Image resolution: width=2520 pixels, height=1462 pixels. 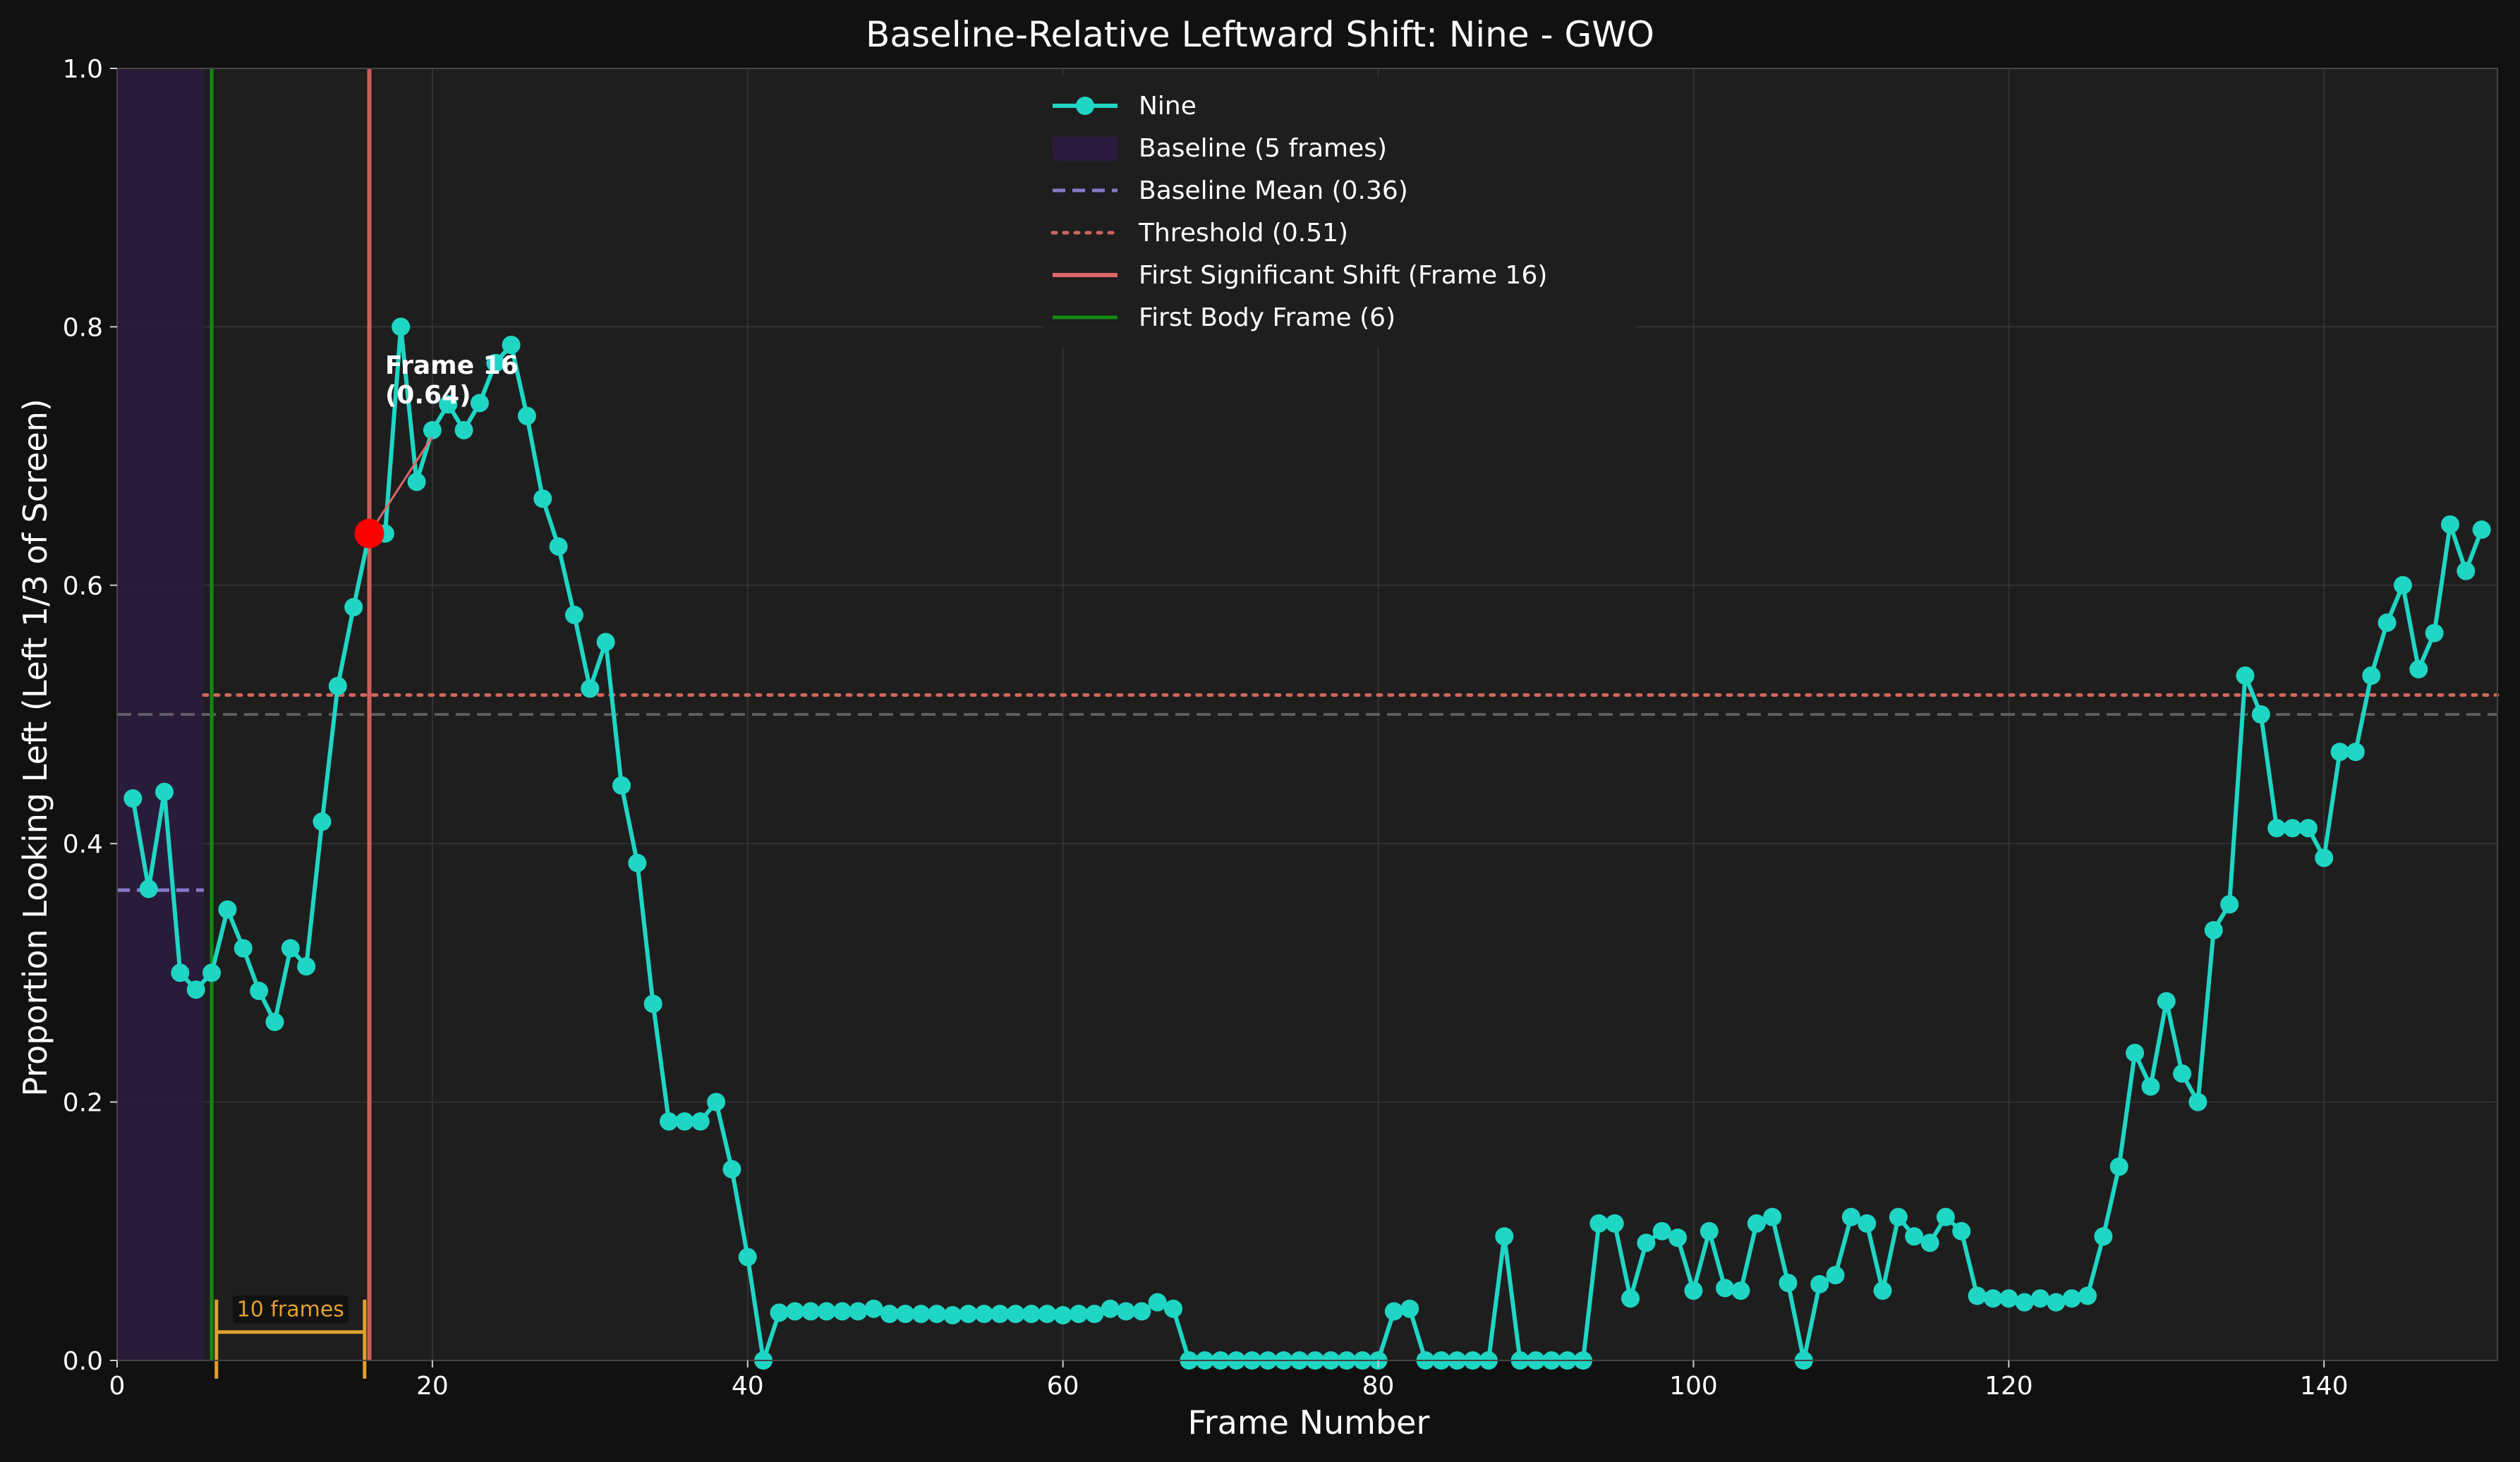 What do you see at coordinates (1243, 233) in the screenshot?
I see `legend-label: Threshold (0.51)` at bounding box center [1243, 233].